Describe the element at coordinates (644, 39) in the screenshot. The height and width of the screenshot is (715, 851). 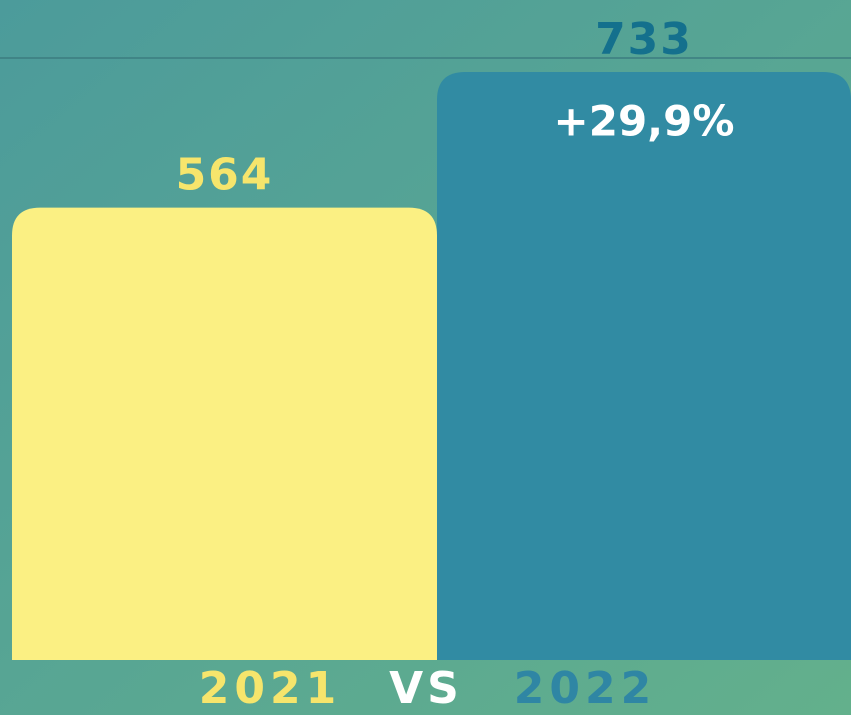
I see `value-label: 733` at that location.